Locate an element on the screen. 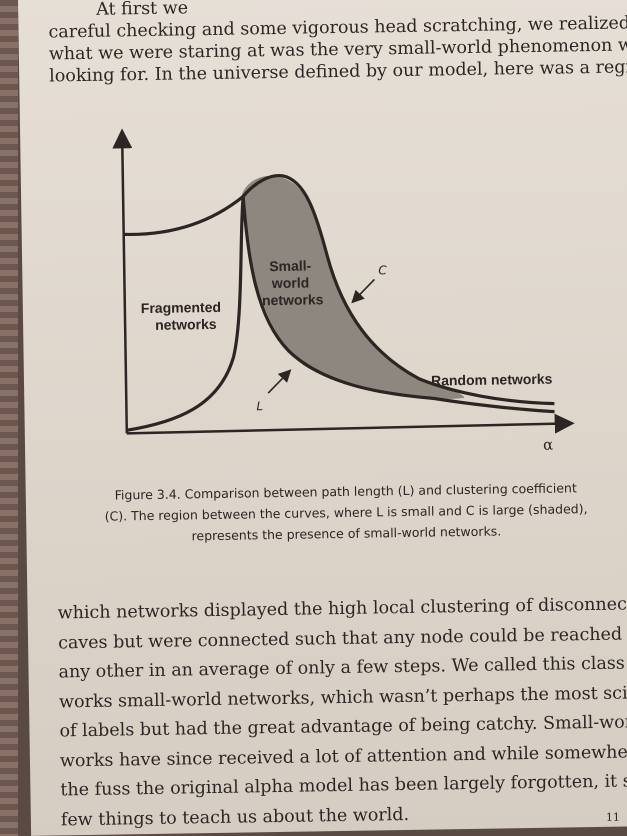  l-arrow is located at coordinates (279, 381).